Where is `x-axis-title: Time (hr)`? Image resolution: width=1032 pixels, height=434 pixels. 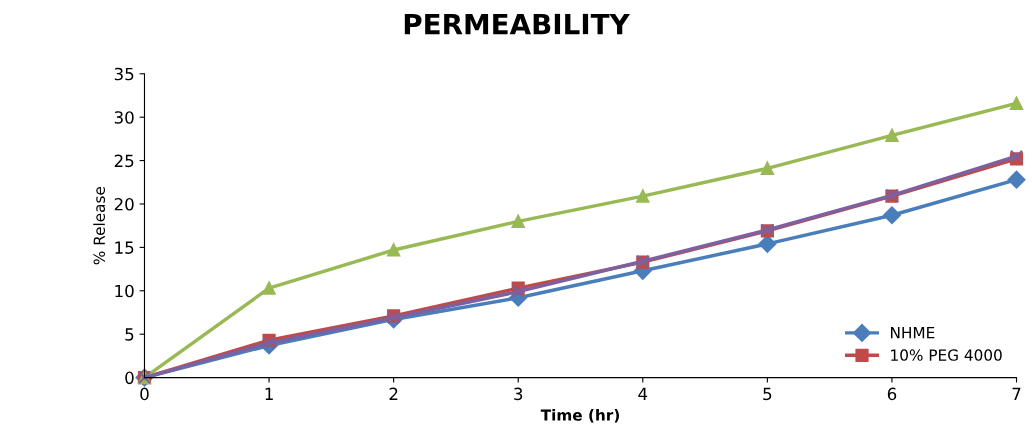
x-axis-title: Time (hr) is located at coordinates (579, 415).